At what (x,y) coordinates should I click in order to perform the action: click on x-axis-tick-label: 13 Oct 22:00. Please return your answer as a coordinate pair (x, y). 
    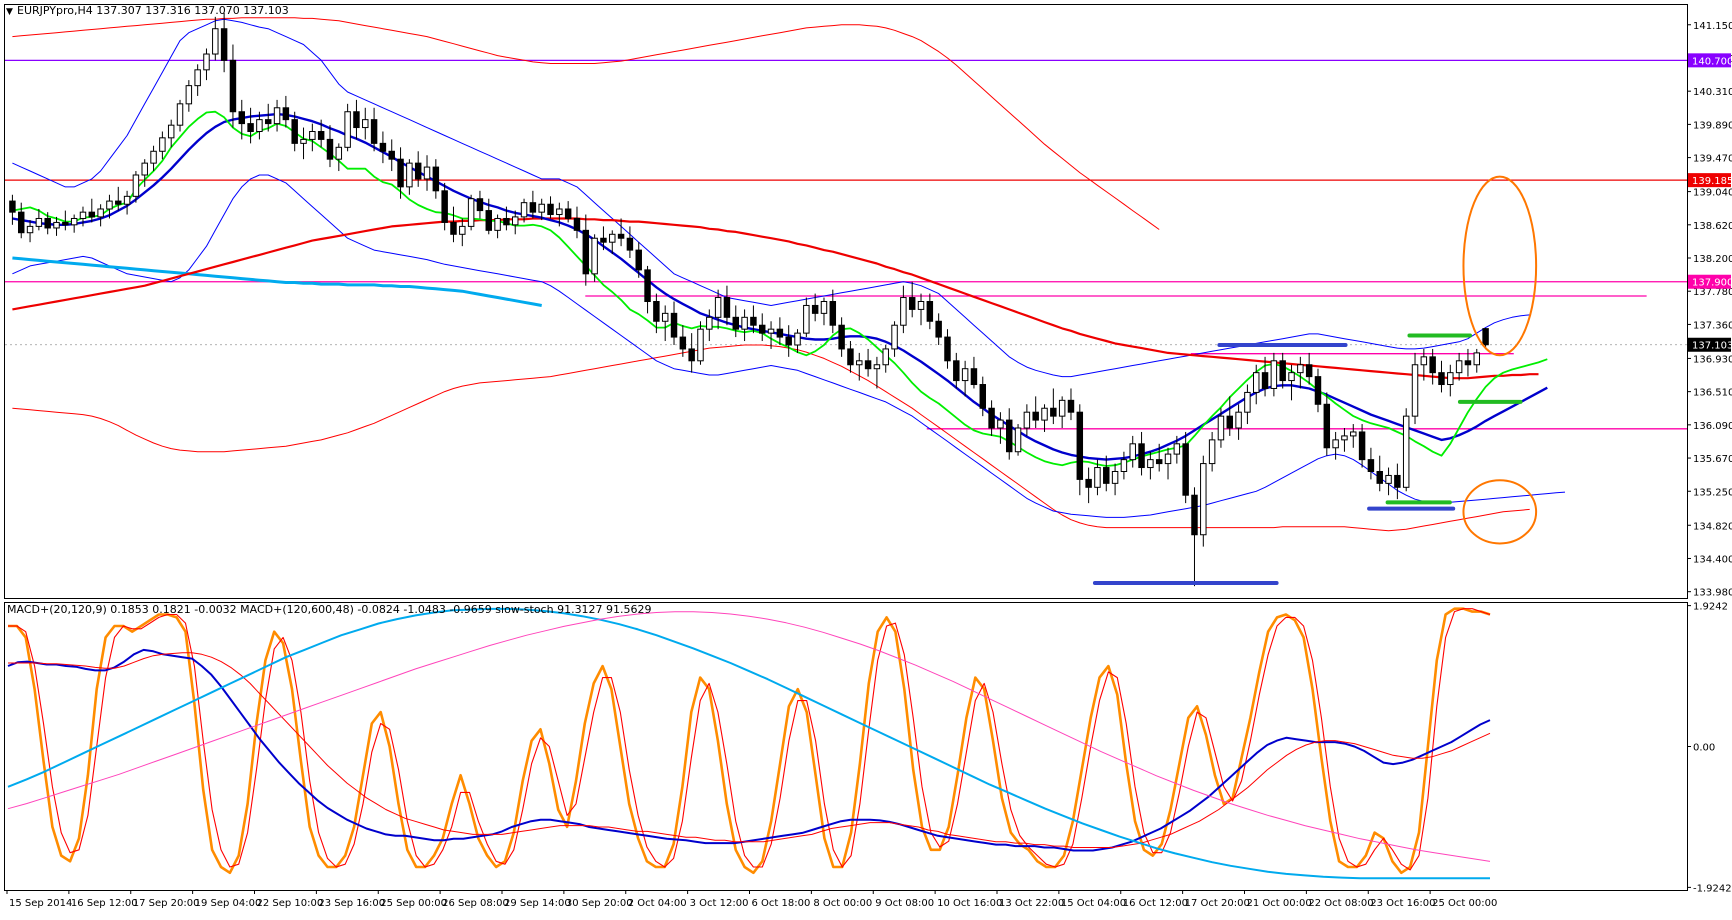
    Looking at the image, I should click on (1031, 903).